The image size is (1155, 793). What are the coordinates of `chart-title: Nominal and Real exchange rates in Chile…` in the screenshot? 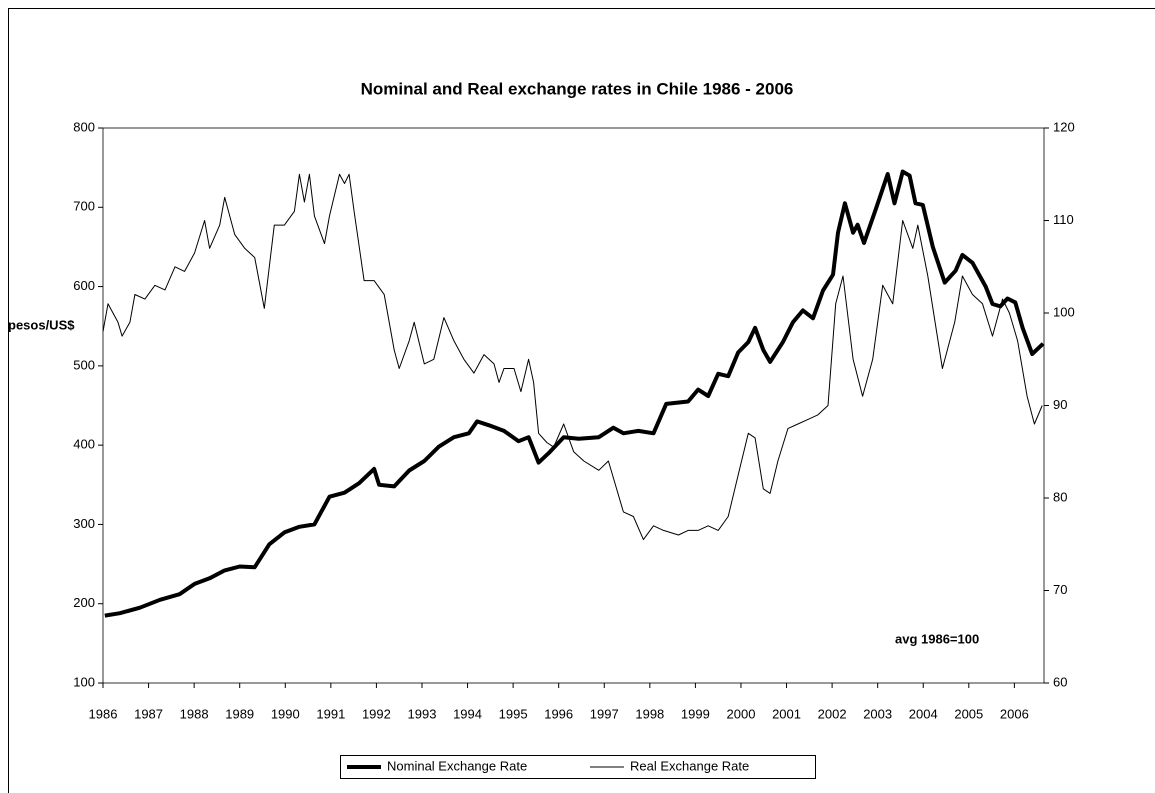 It's located at (577, 88).